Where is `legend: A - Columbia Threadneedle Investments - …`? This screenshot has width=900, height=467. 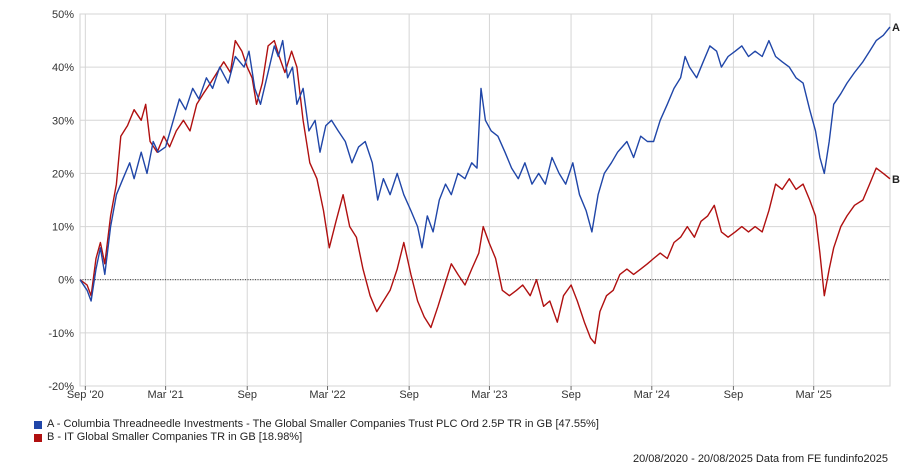
legend: A - Columbia Threadneedle Investments - … is located at coordinates (316, 431).